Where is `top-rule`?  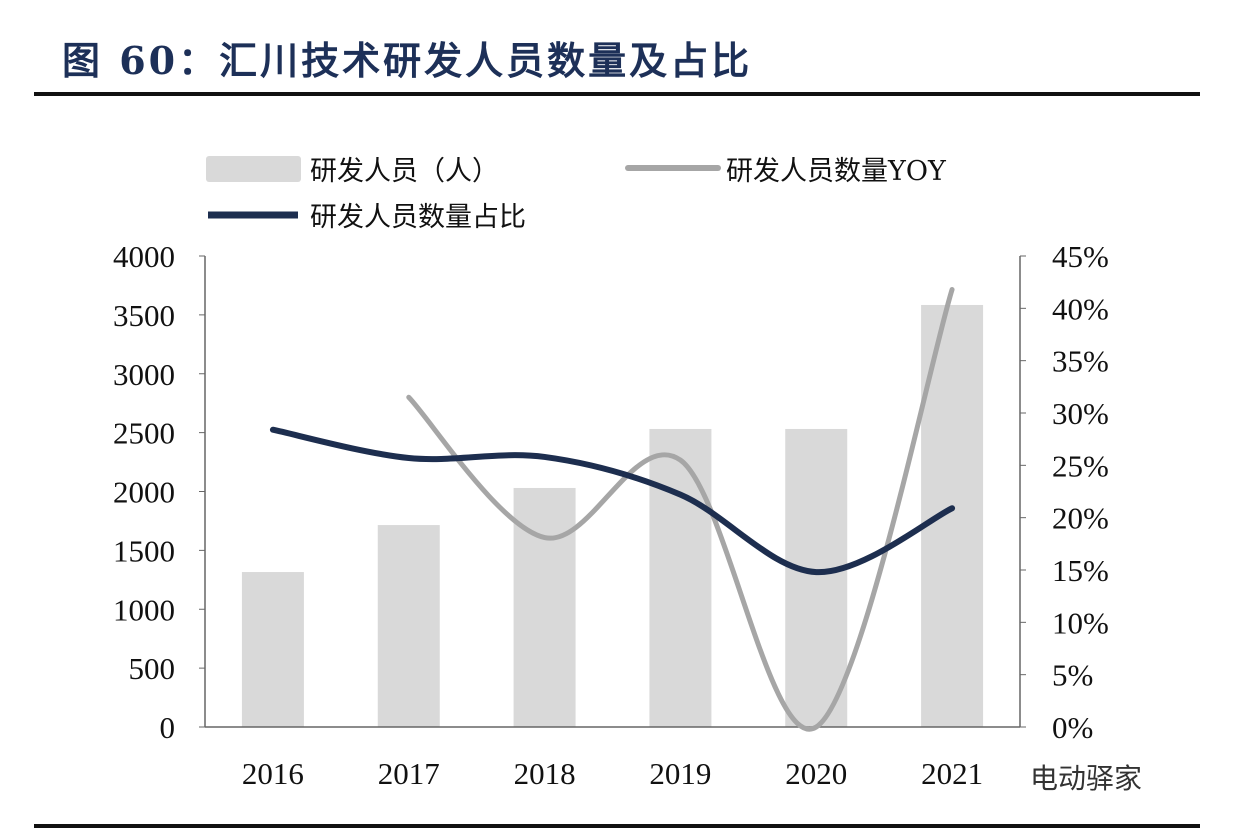 top-rule is located at coordinates (617, 94).